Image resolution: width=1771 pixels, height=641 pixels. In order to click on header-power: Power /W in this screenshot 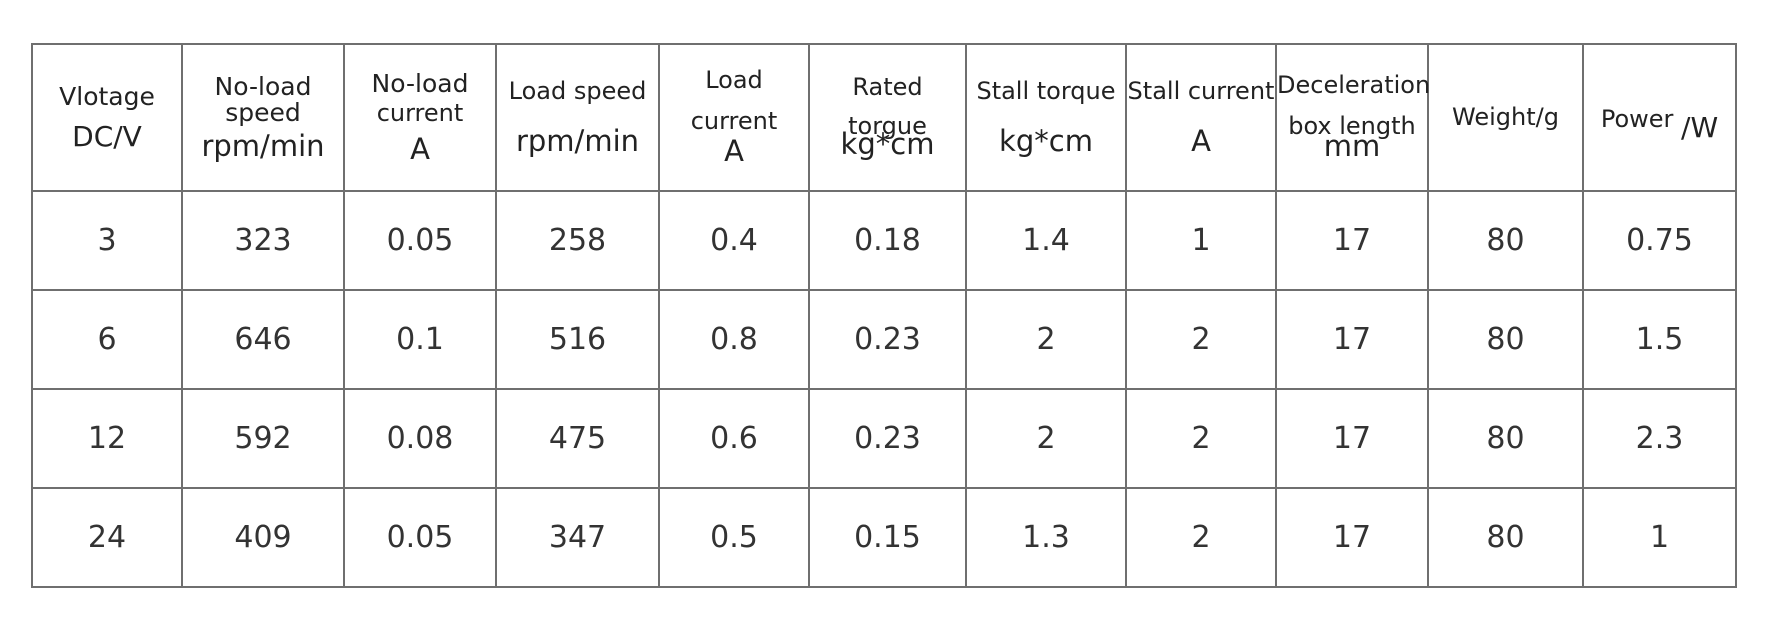, I will do `click(1659, 117)`.